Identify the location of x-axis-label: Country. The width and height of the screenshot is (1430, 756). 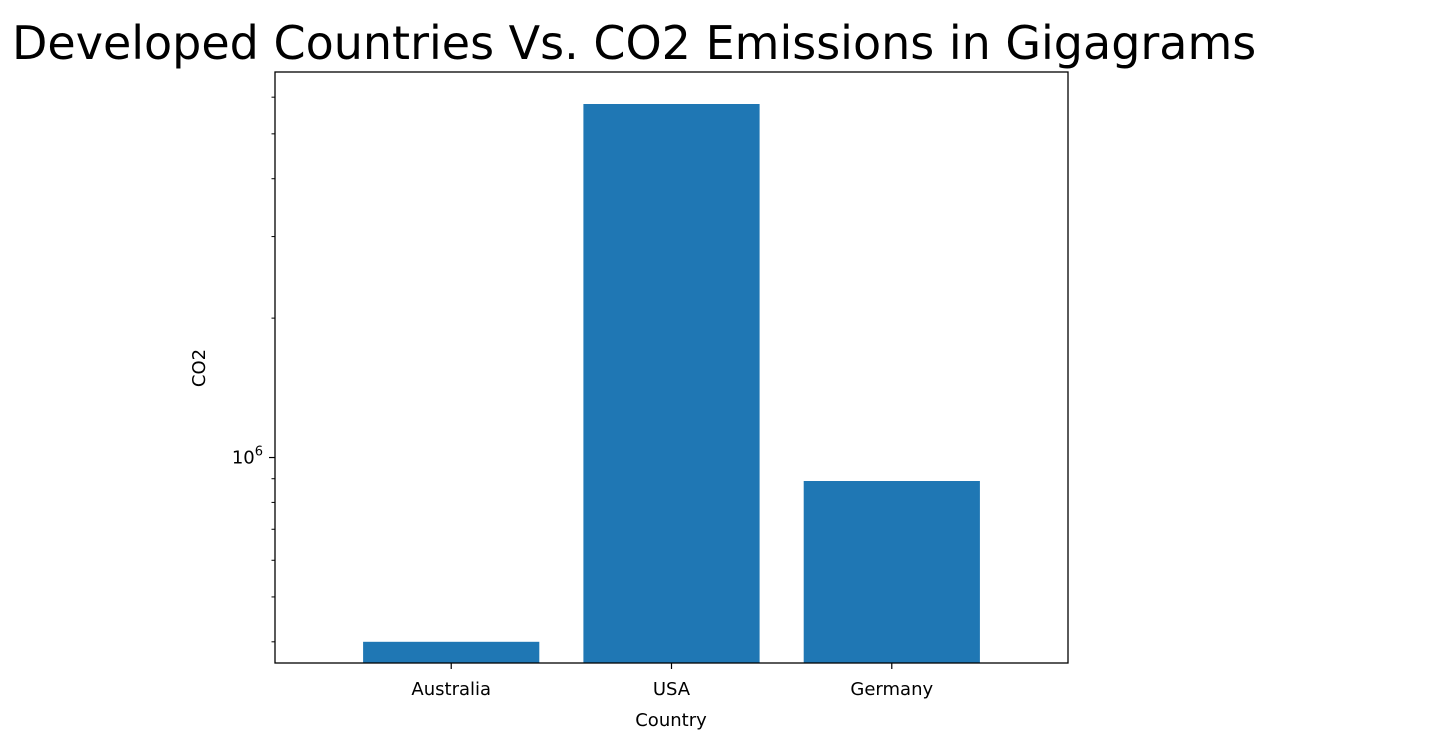
(671, 720).